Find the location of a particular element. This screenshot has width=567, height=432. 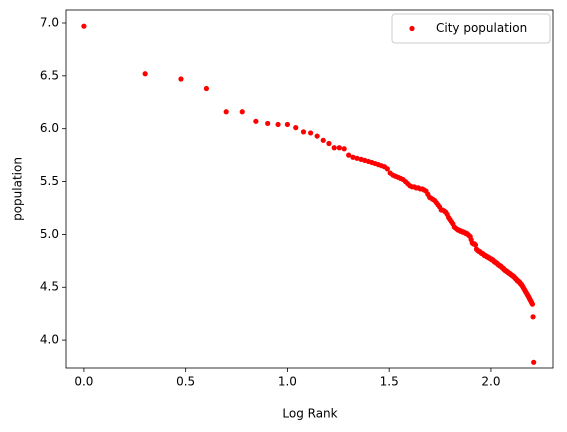

x-axis-label: Log Rank is located at coordinates (309, 414).